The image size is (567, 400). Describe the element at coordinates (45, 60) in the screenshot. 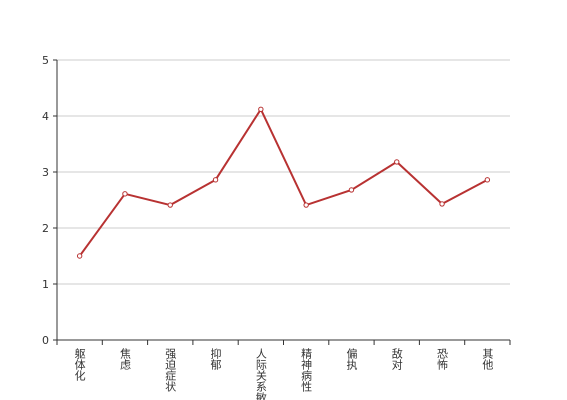

I see `y-tick-label: 5` at that location.